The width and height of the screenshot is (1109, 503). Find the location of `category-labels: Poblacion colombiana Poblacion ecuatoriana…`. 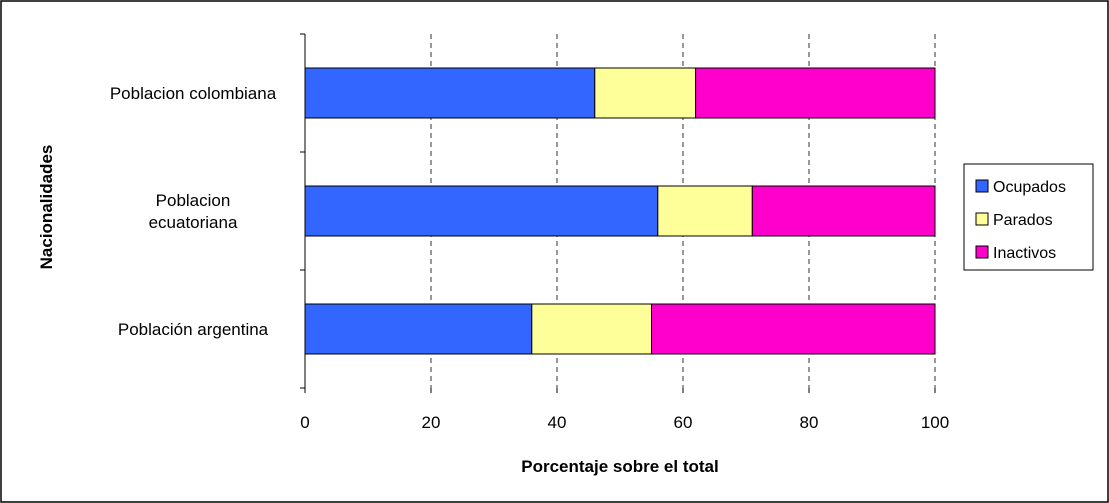

category-labels: Poblacion colombiana Poblacion ecuatoriana… is located at coordinates (193, 211).